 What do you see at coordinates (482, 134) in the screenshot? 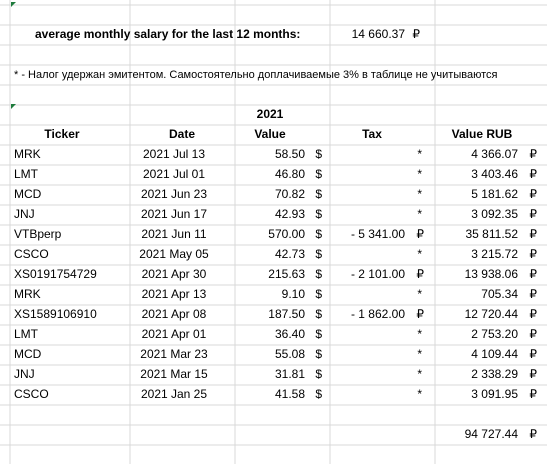
I see `header: Value RUB` at bounding box center [482, 134].